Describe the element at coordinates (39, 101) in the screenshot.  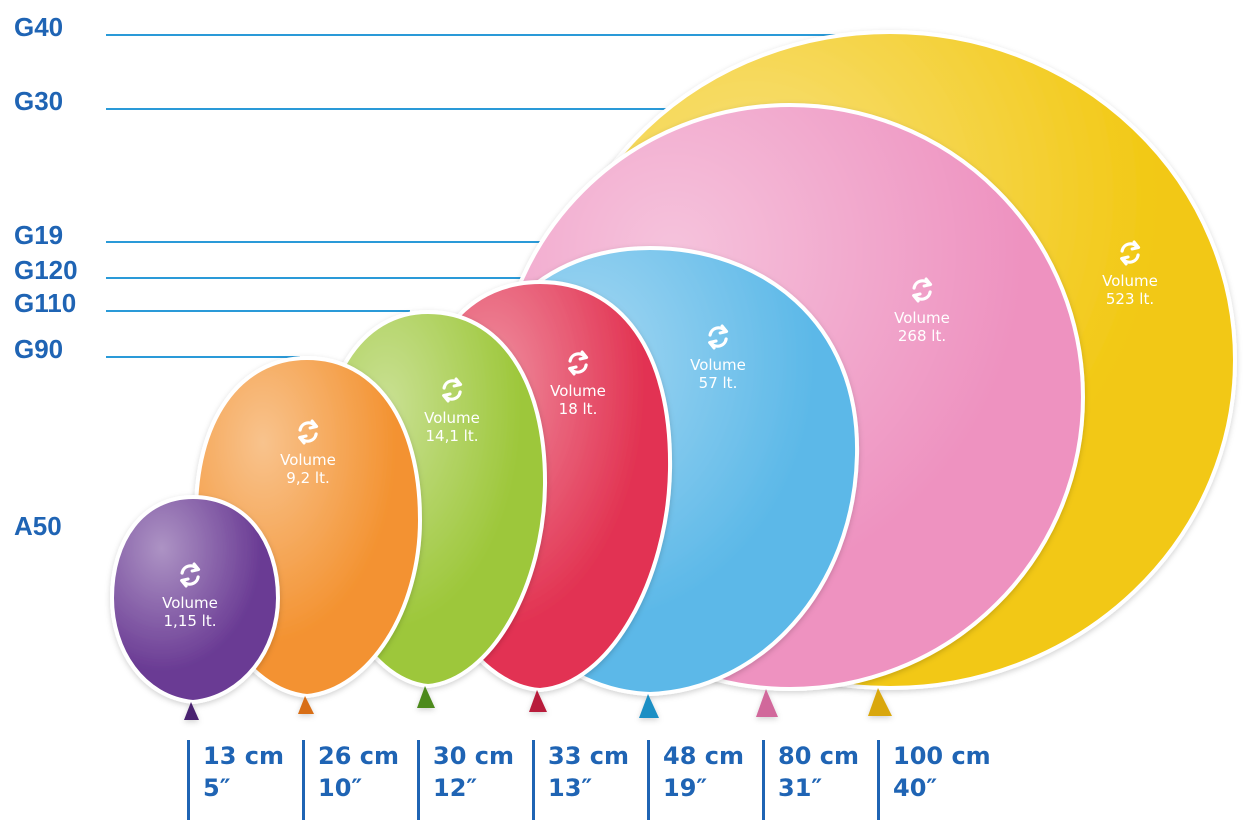
I see `model-label-g30: G30` at that location.